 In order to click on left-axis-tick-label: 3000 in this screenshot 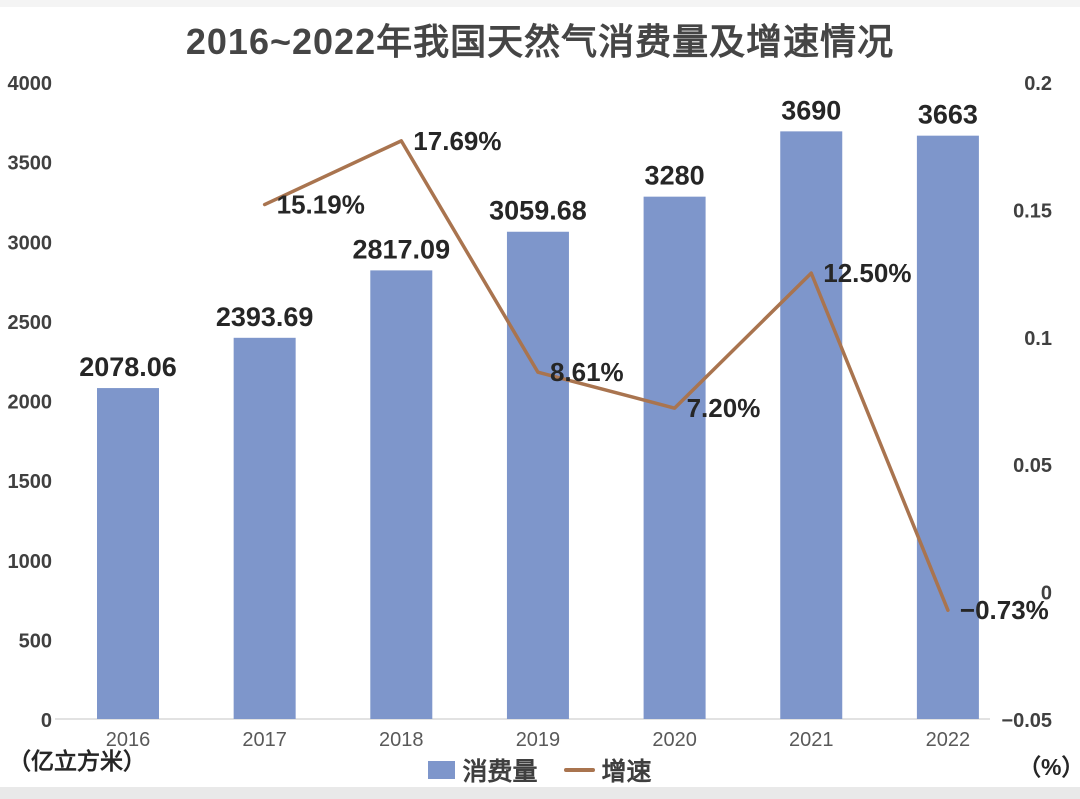, I will do `click(30, 243)`.